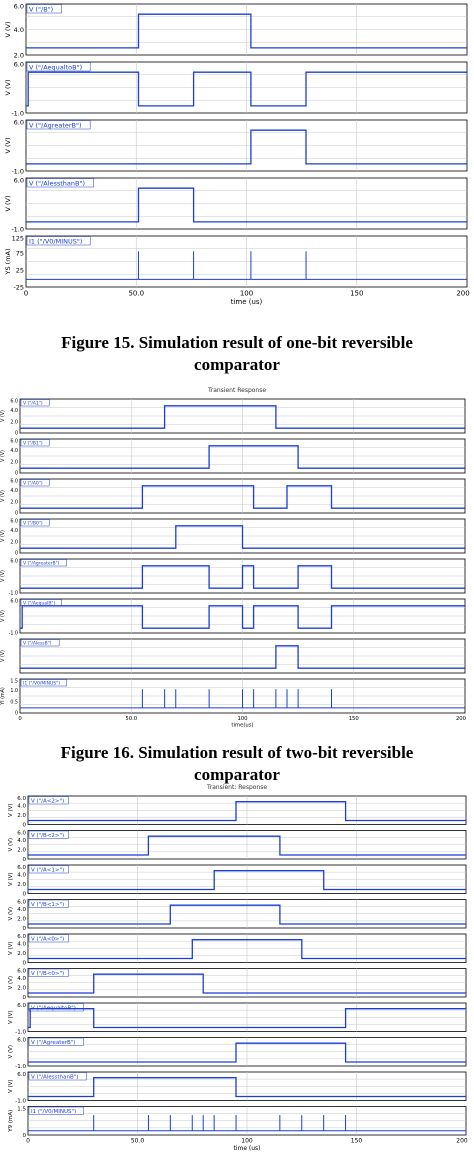  What do you see at coordinates (233, 457) in the screenshot?
I see `plot-panel: V ("/B1") V (V) 6.0 4.0 2.0 0` at bounding box center [233, 457].